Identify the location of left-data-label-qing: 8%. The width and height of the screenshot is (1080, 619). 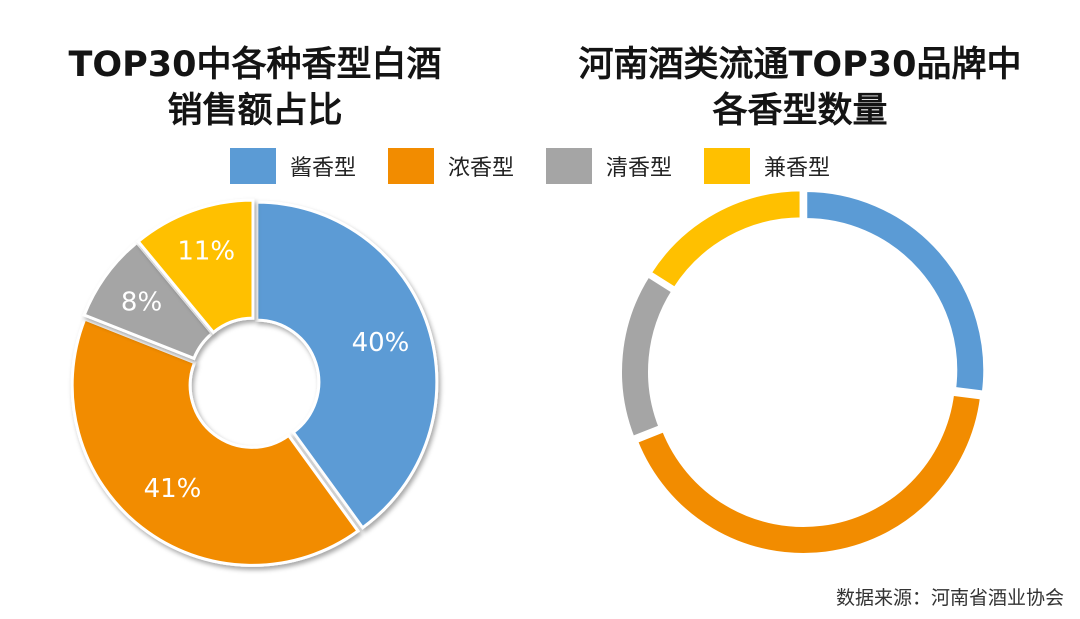
(141, 302).